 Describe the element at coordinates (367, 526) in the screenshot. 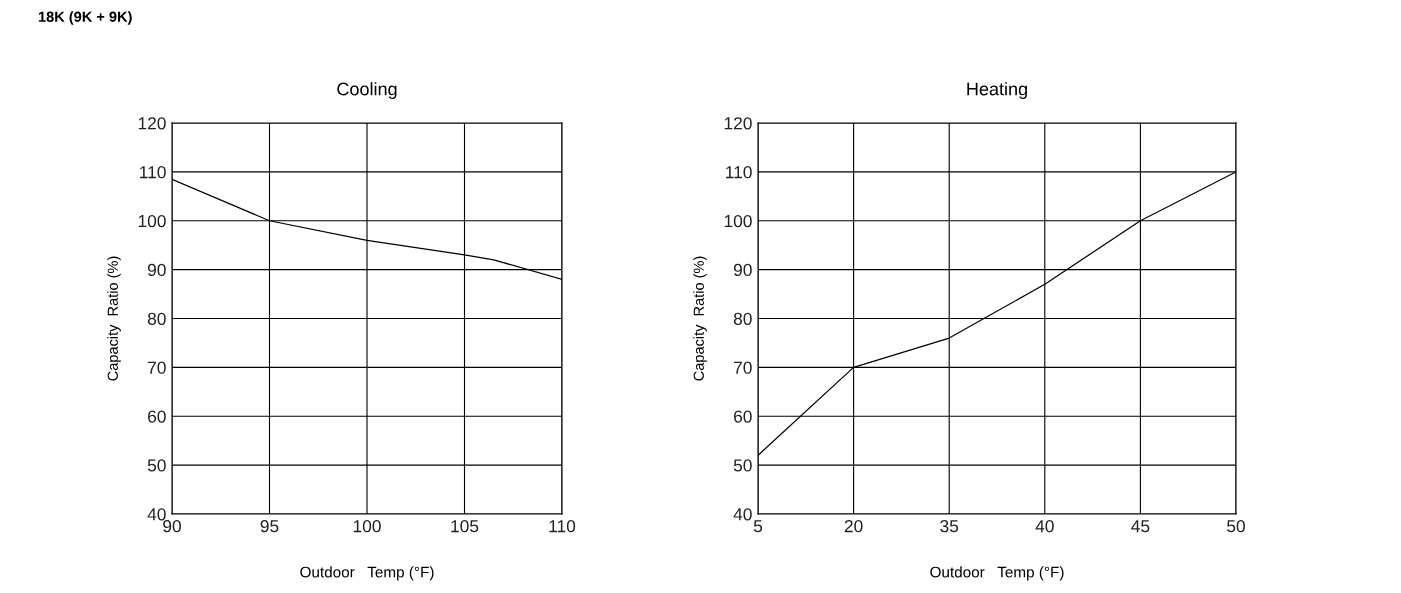

I see `x-tick-label: 100` at that location.